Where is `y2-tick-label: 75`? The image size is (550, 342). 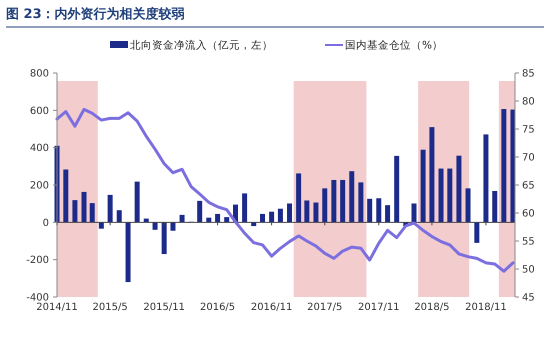
y2-tick-label: 75 is located at coordinates (528, 130).